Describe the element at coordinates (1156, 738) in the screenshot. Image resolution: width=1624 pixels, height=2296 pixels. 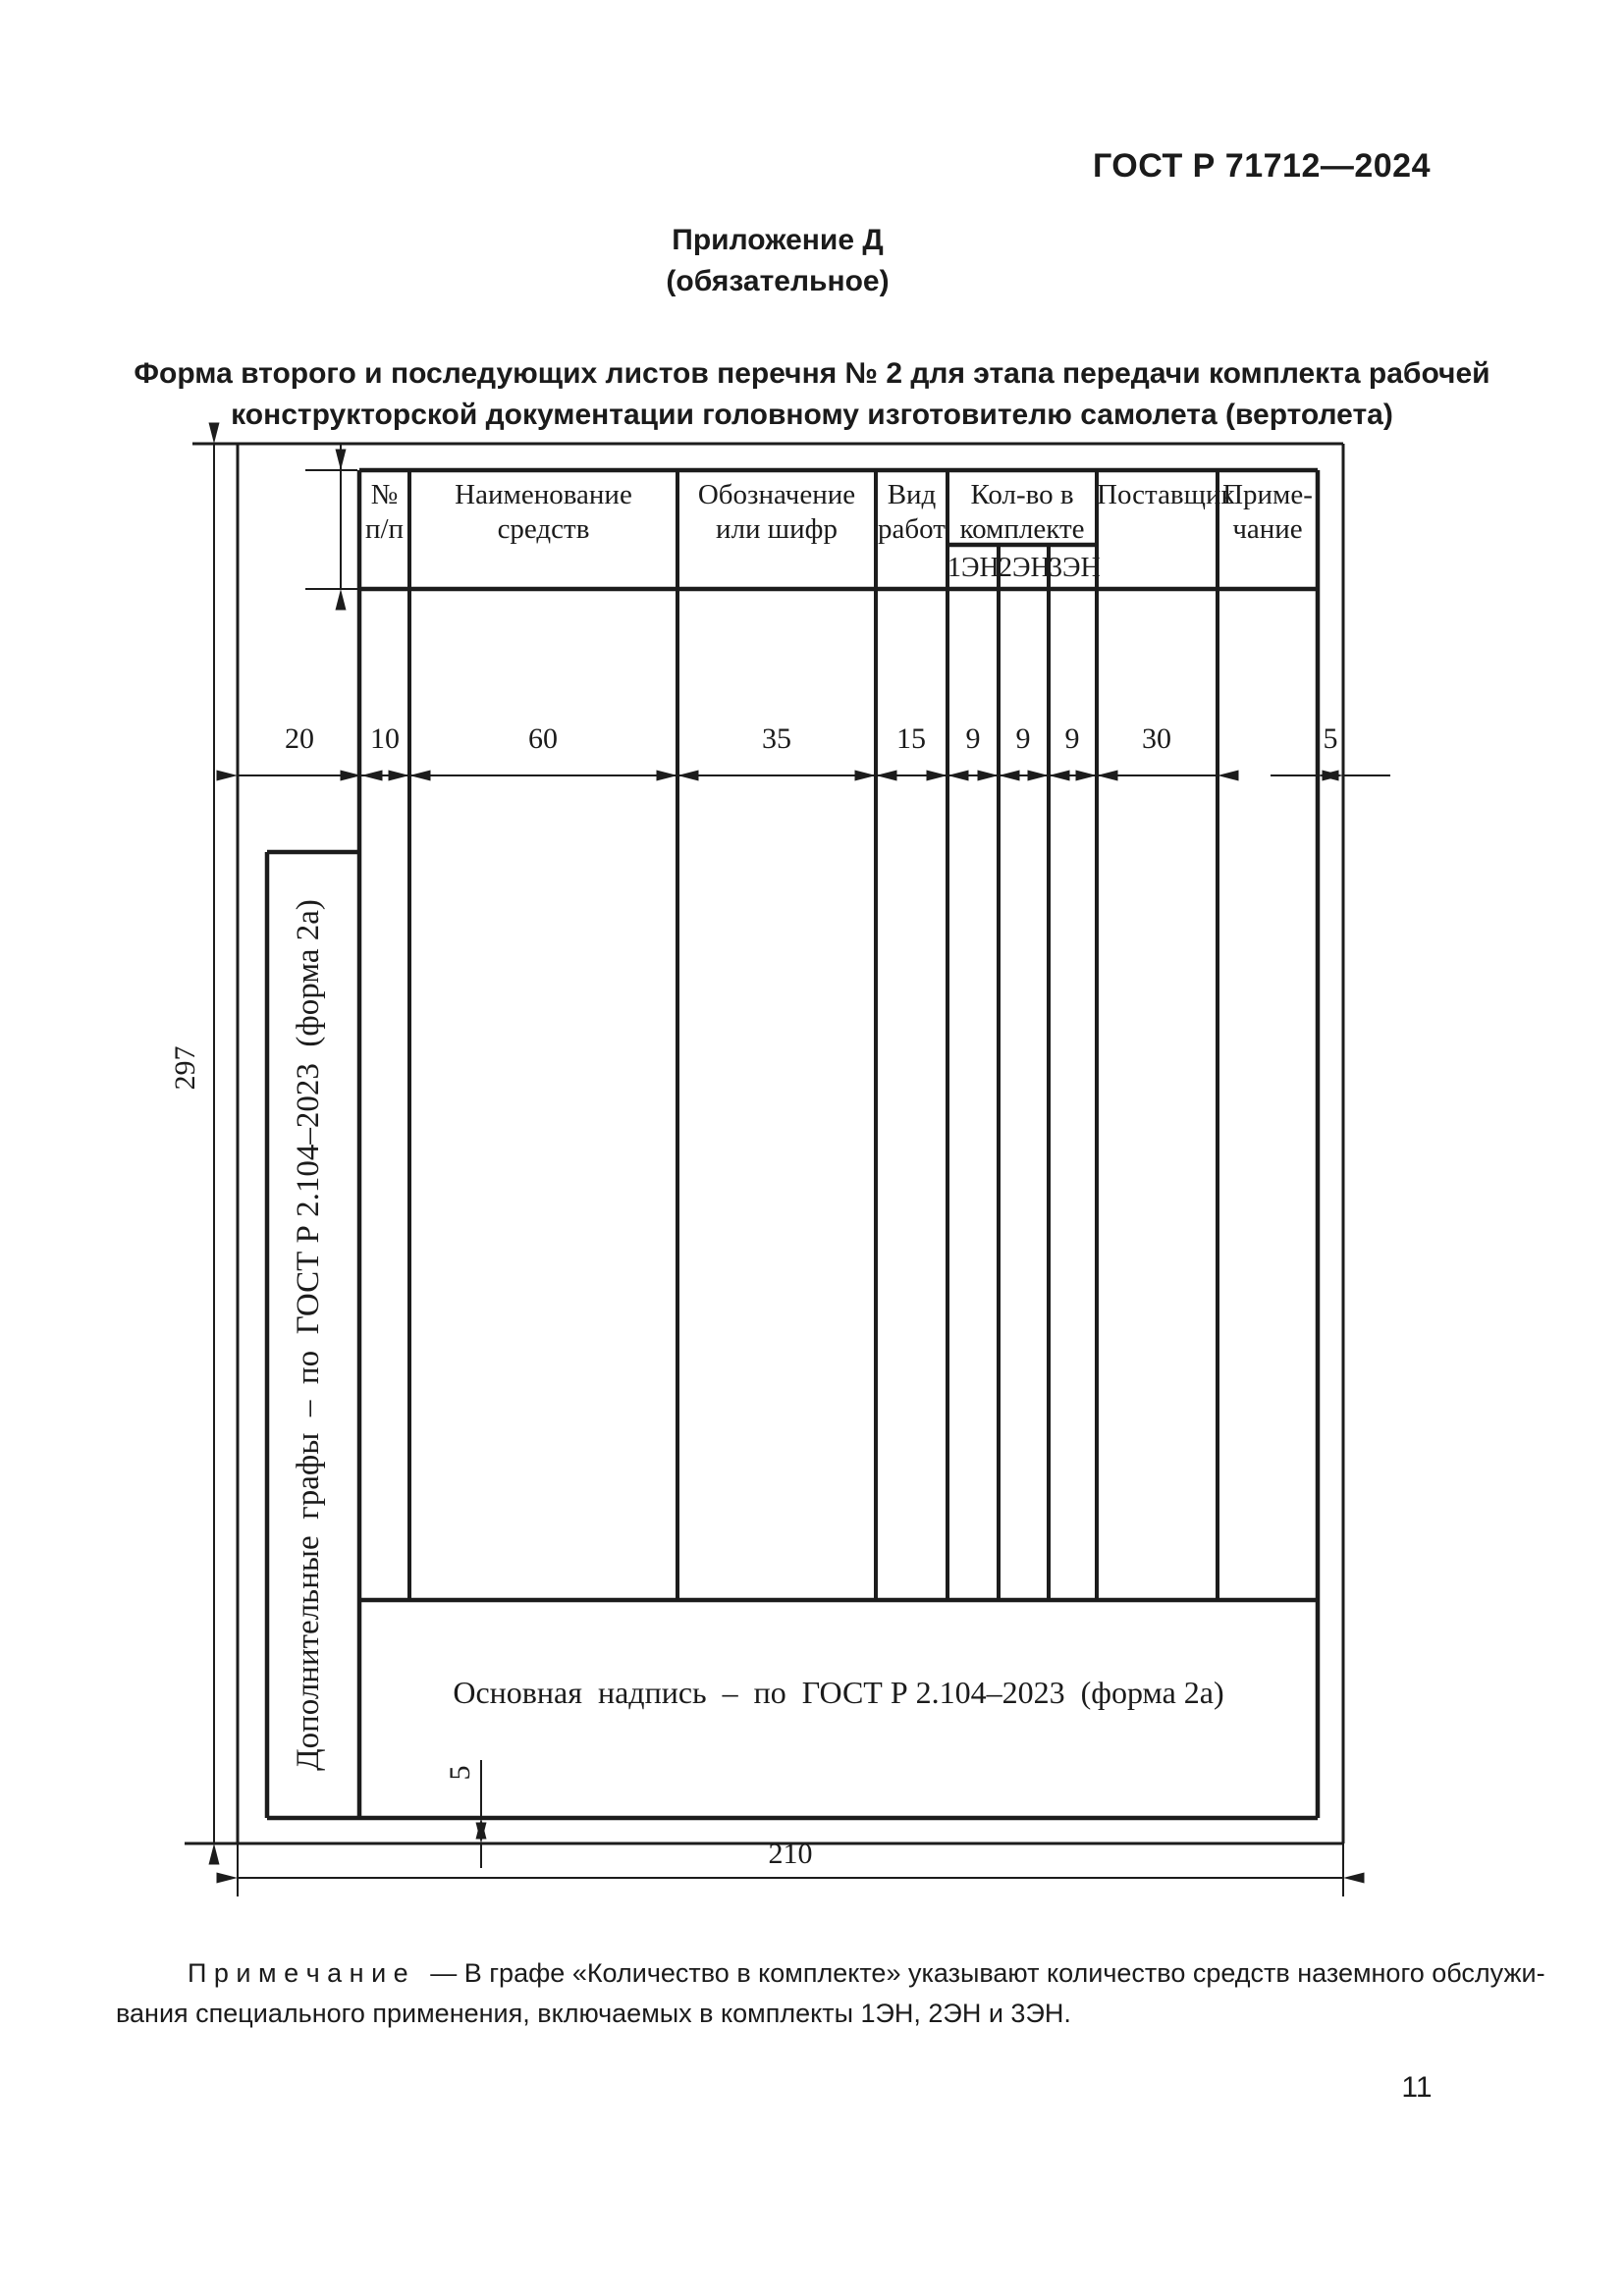
I see `dim-label-30: 30` at that location.